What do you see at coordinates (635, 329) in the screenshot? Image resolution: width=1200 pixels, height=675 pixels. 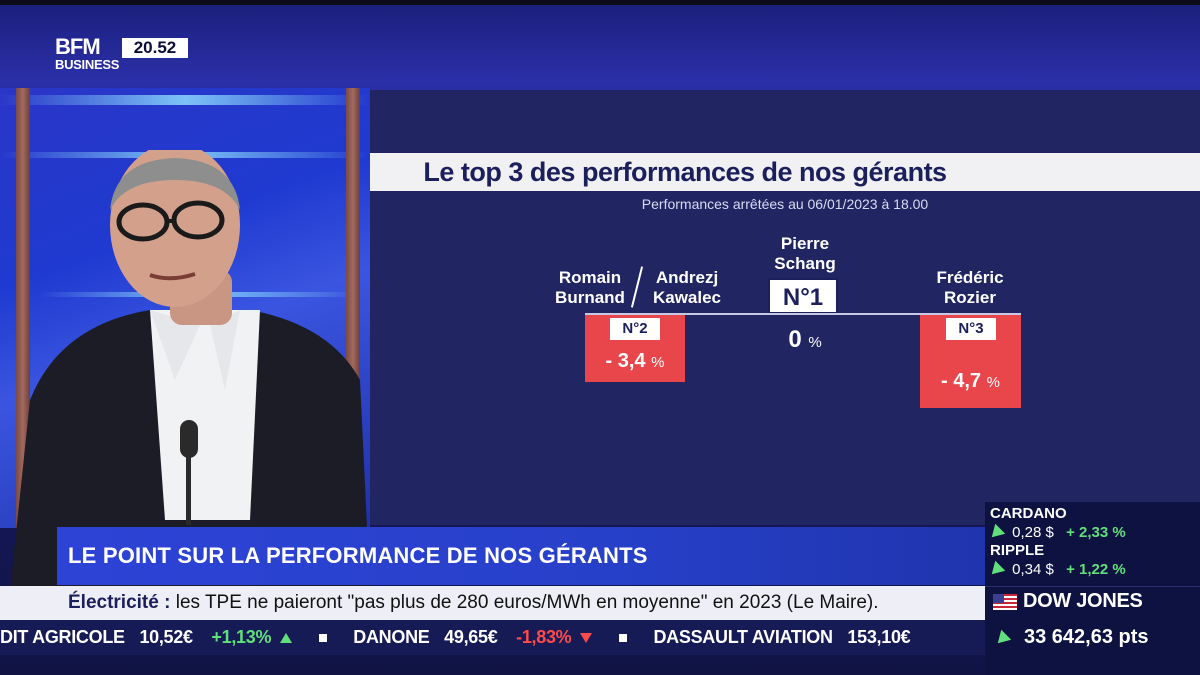 I see `rank-2-badge: N°2` at bounding box center [635, 329].